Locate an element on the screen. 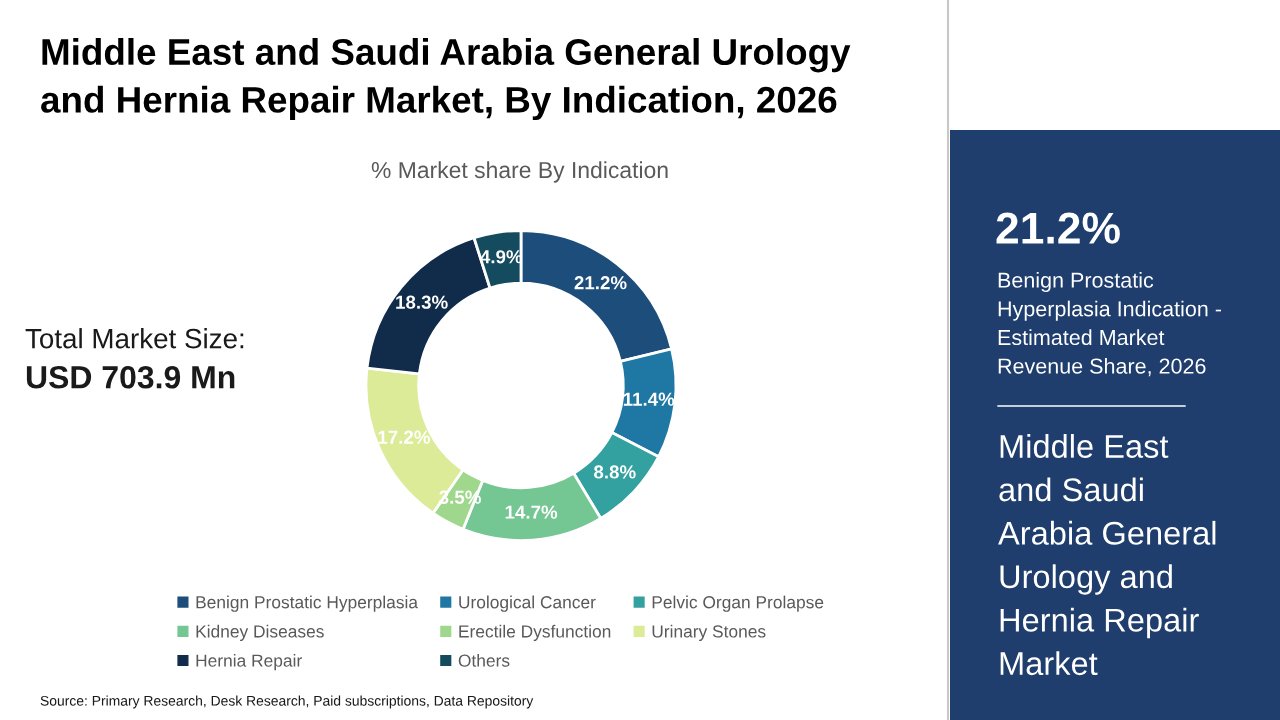  text: Total Market Size: is located at coordinates (134, 338).